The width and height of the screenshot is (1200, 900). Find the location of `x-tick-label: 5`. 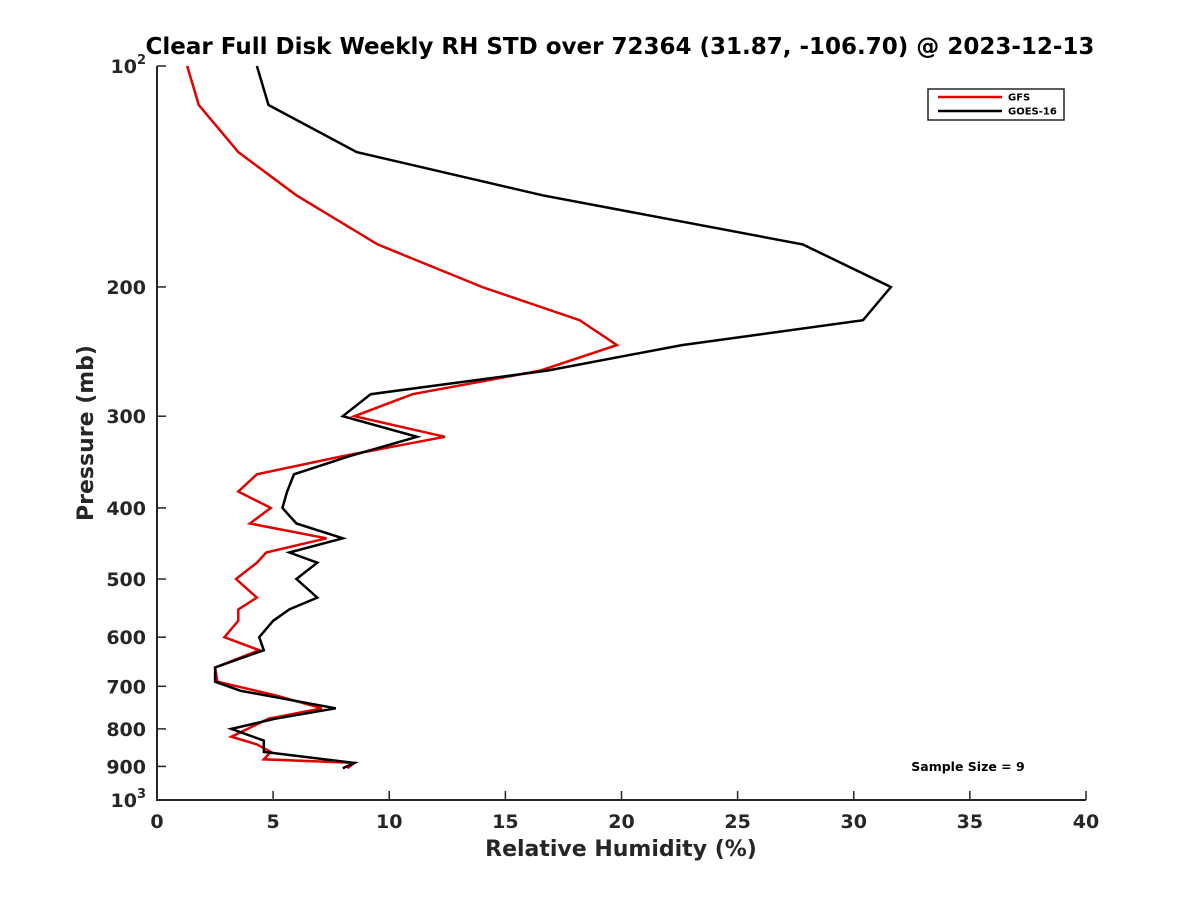

x-tick-label: 5 is located at coordinates (273, 822).